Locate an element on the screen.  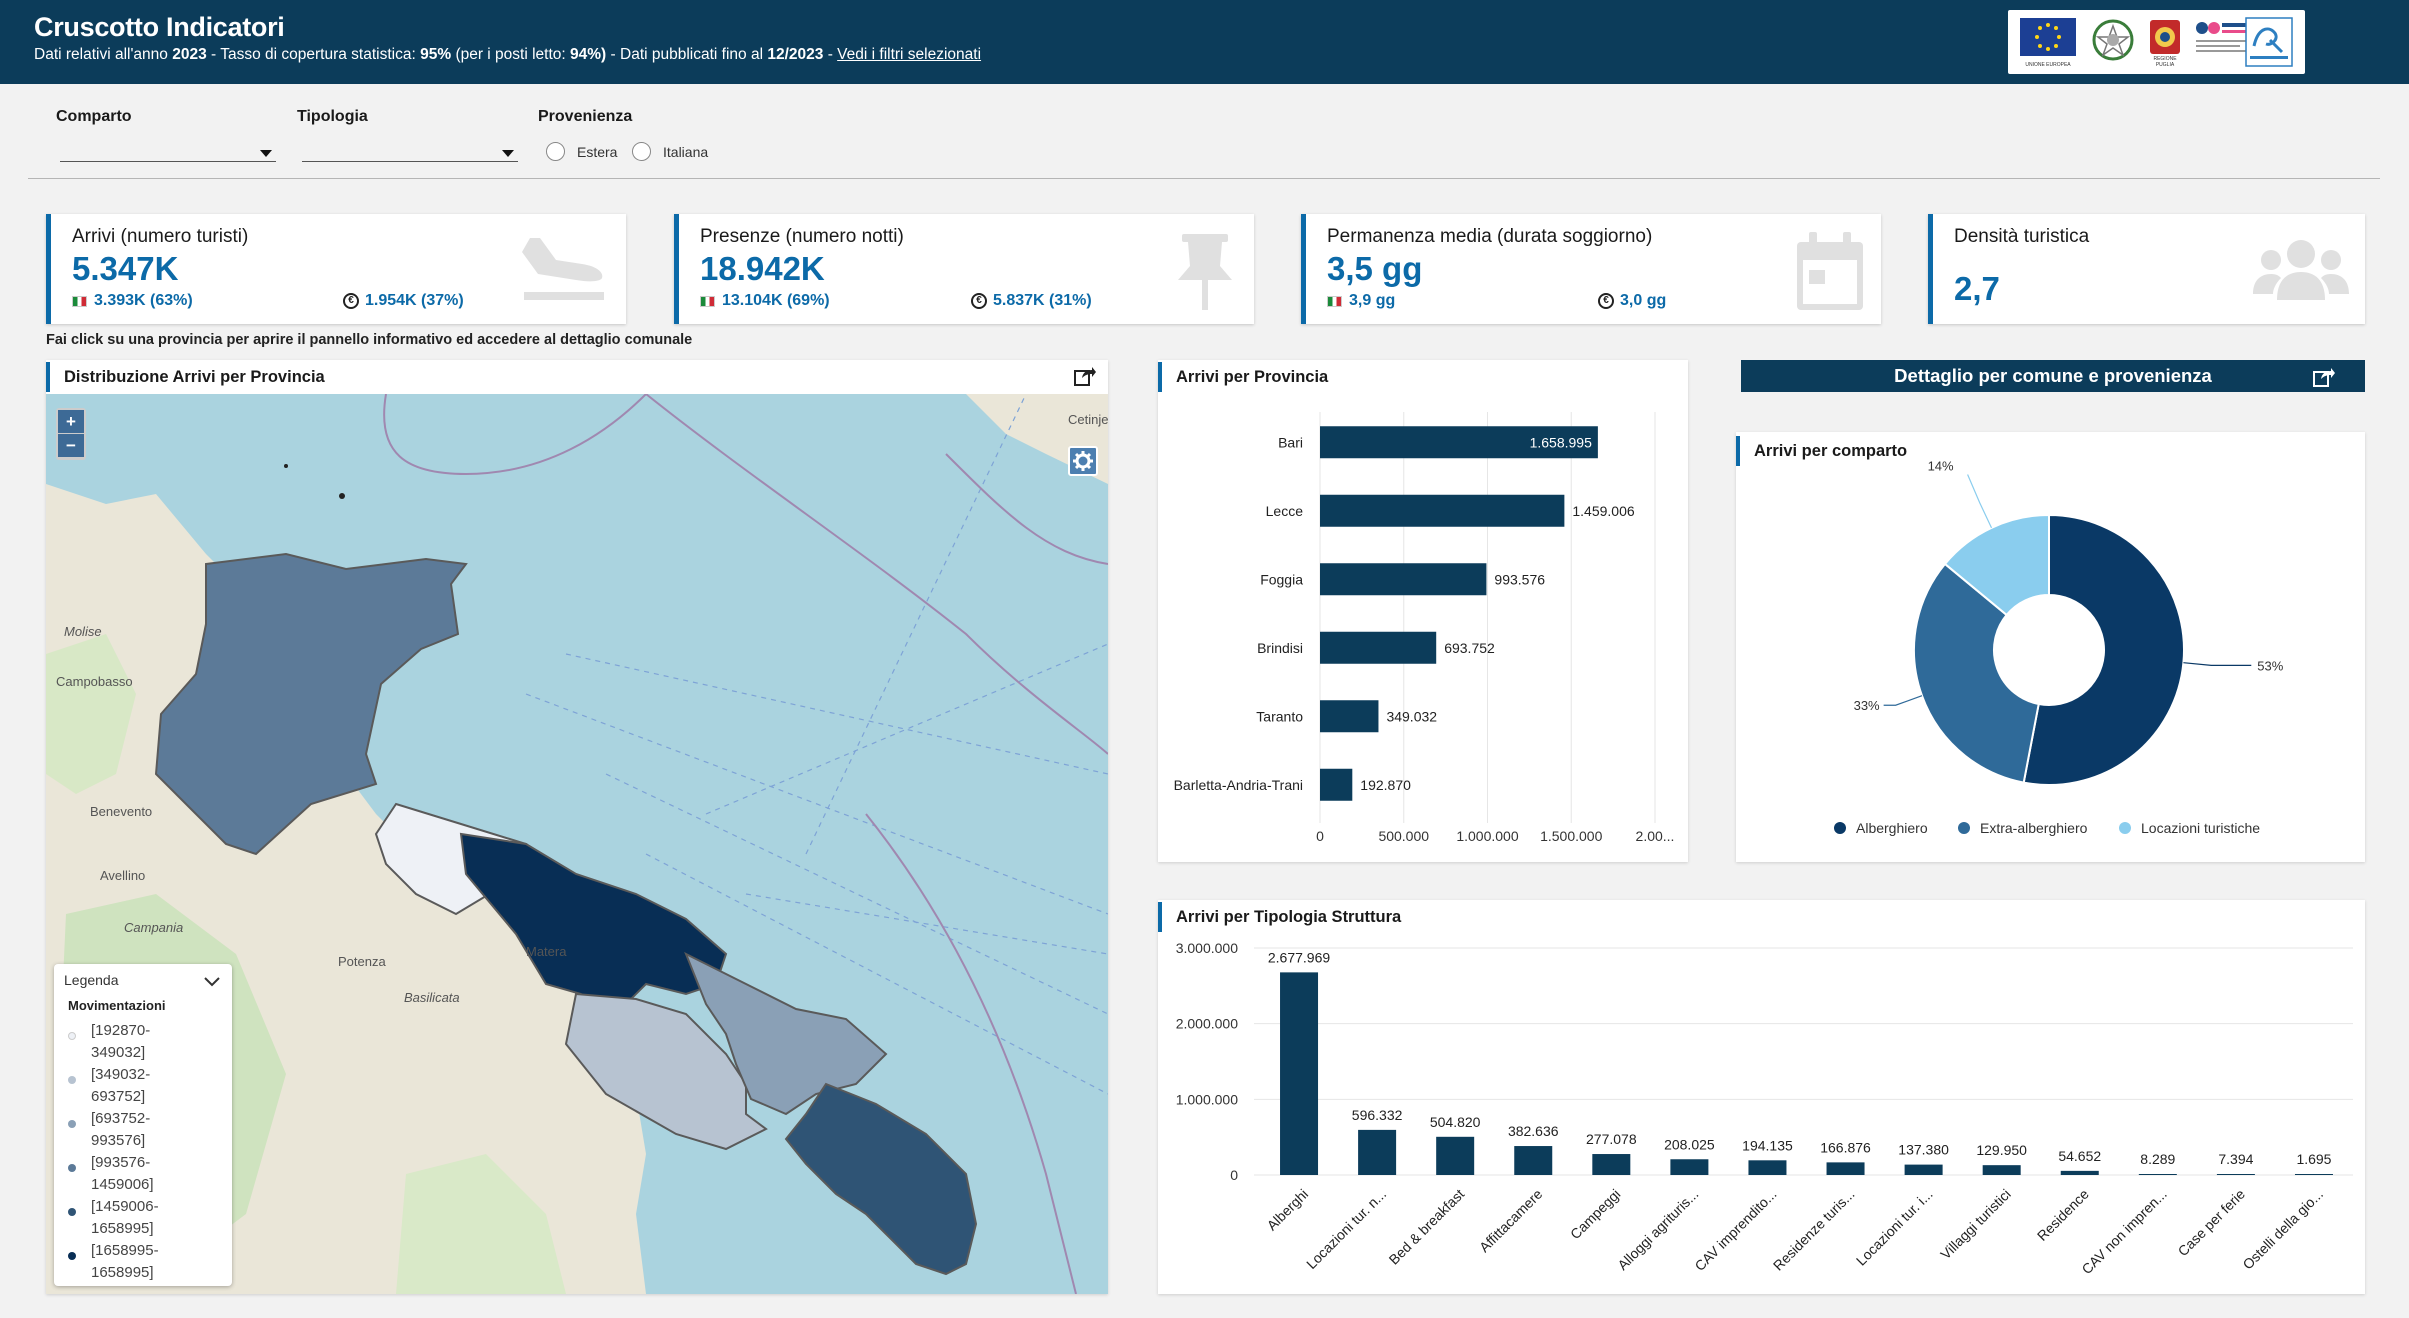
slice-label: 53% is located at coordinates (2270, 665).